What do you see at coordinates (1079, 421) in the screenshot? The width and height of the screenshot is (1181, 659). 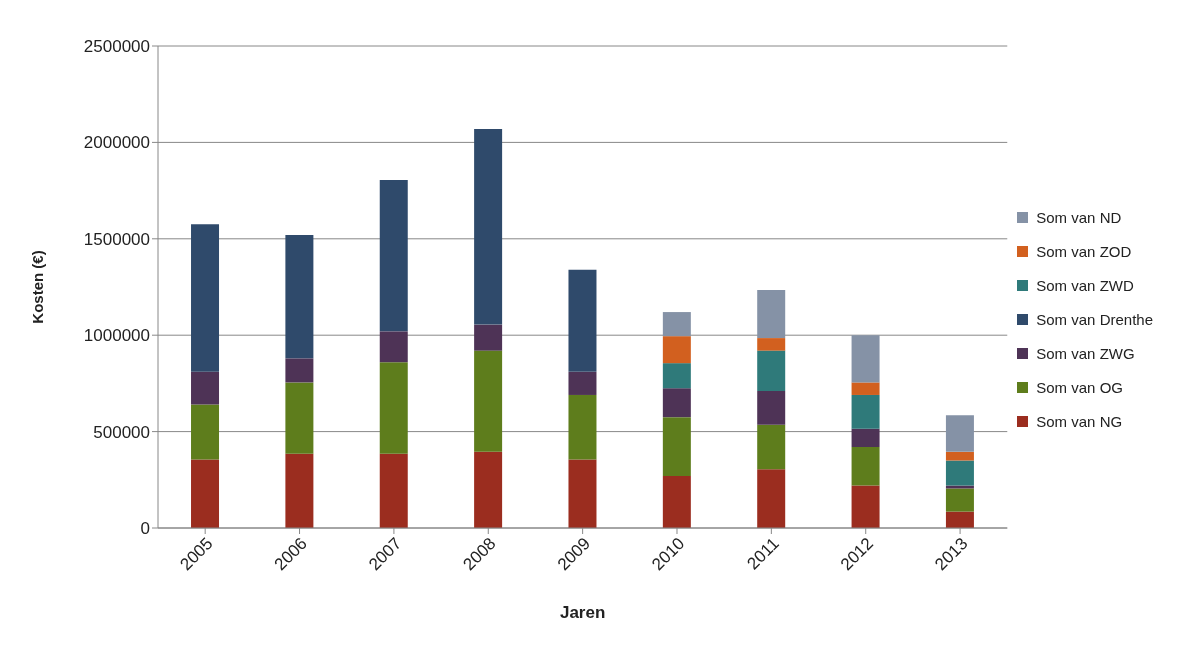 I see `legend-label: Som van NG` at bounding box center [1079, 421].